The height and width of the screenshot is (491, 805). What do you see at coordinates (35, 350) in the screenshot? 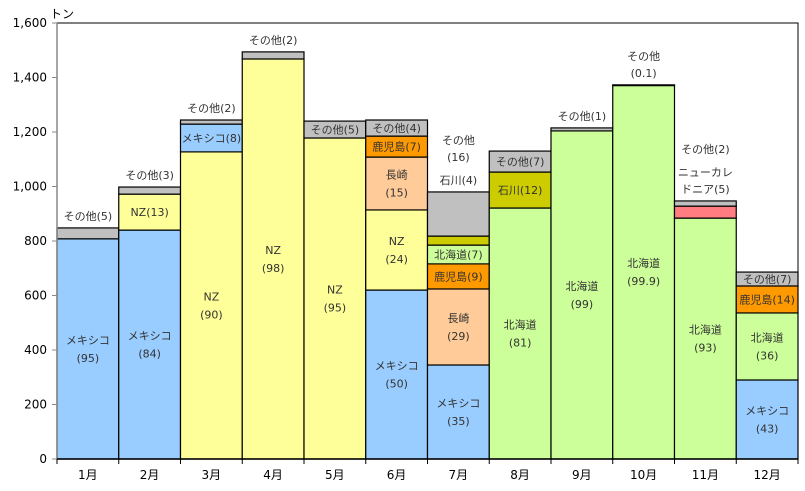
I see `y-tick-label: 400` at bounding box center [35, 350].